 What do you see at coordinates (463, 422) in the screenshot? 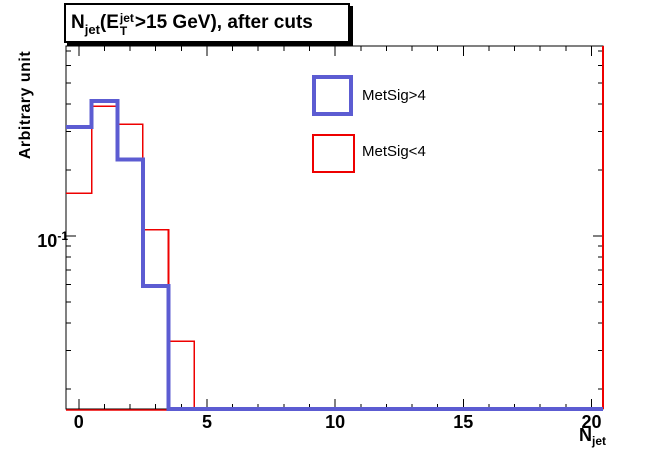
I see `x-tick-label: 15` at bounding box center [463, 422].